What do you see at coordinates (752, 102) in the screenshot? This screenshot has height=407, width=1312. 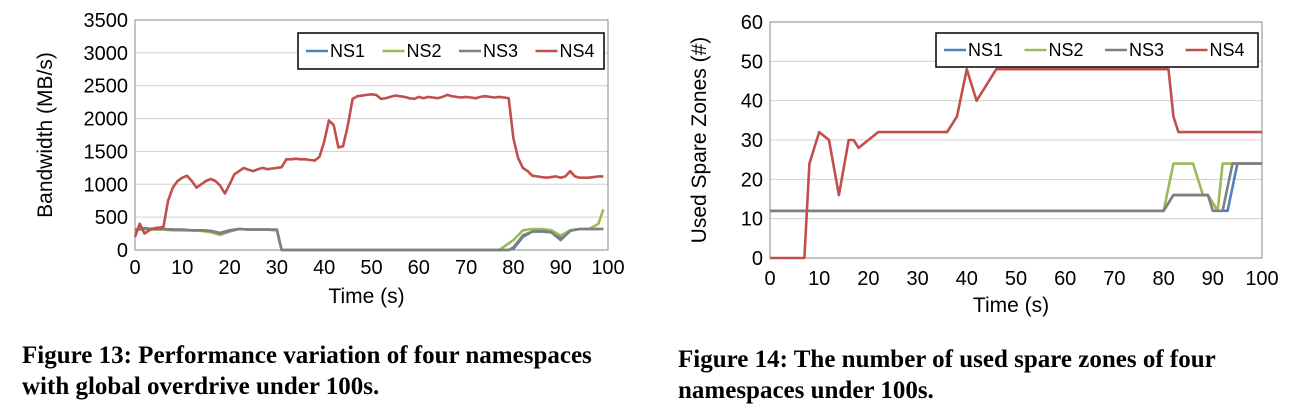 I see `y-tick-label: 40` at bounding box center [752, 102].